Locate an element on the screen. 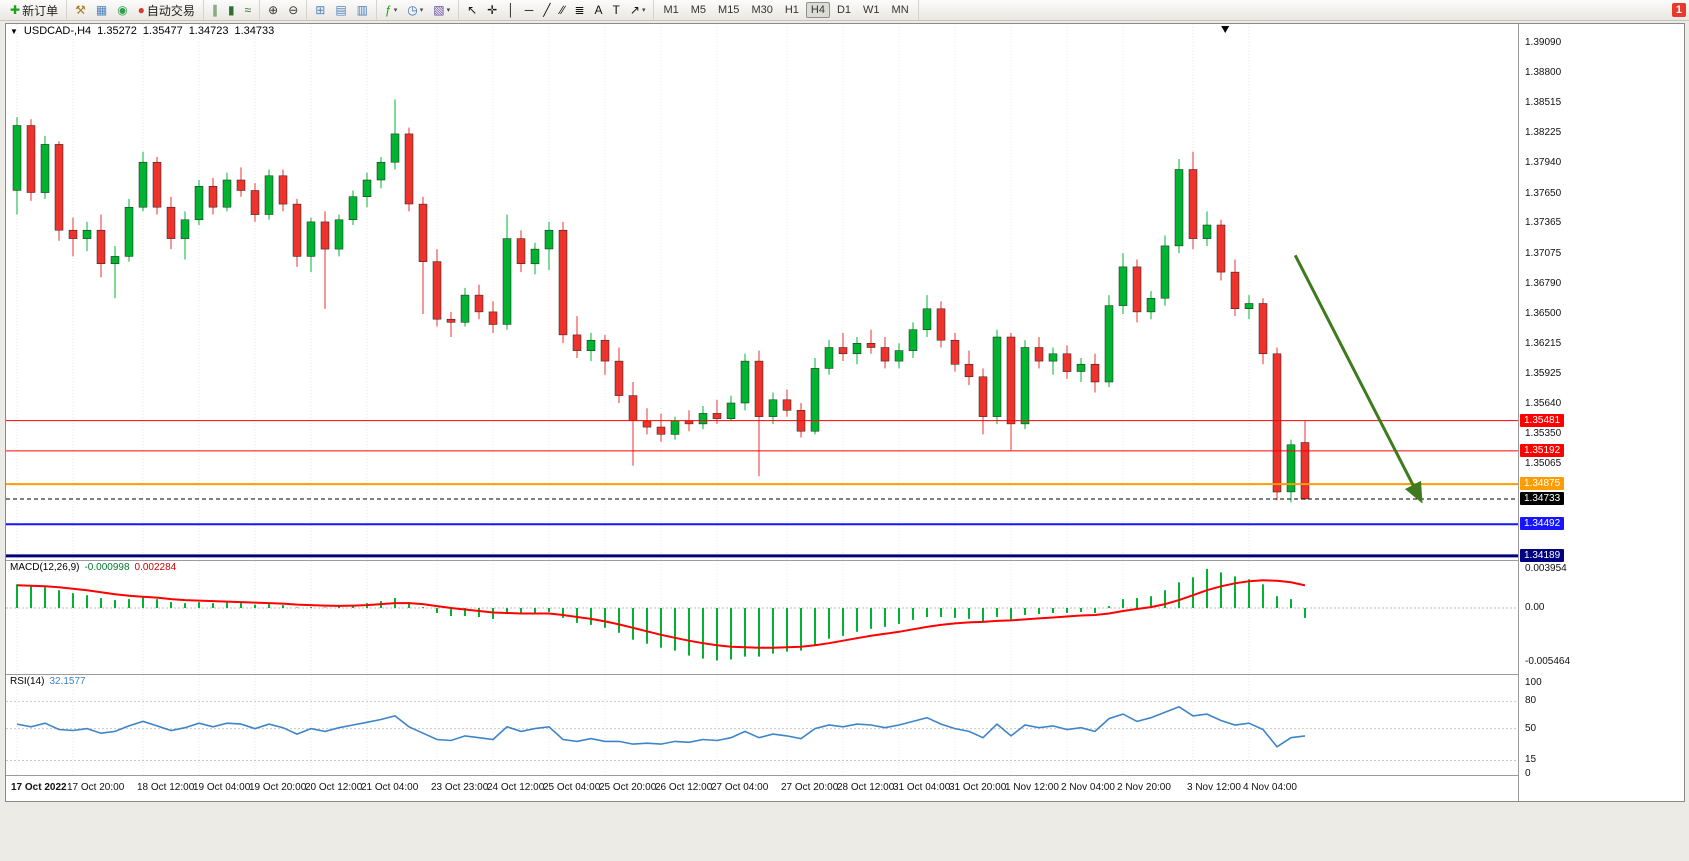 This screenshot has height=861, width=1689. market-watch-button: ▦ is located at coordinates (101, 10).